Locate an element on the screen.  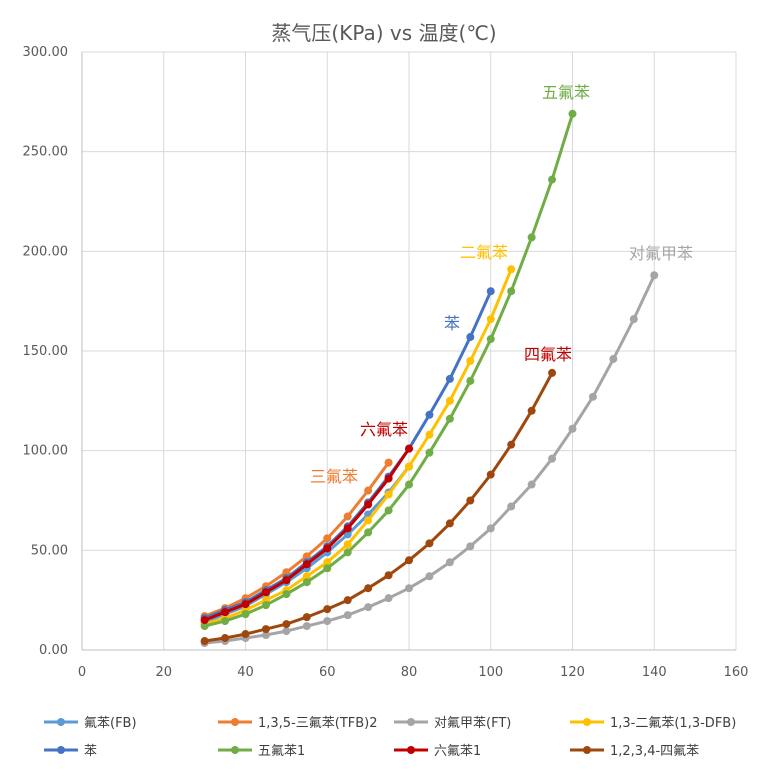
legend-item: 六氟苯1 is located at coordinates (437, 751).